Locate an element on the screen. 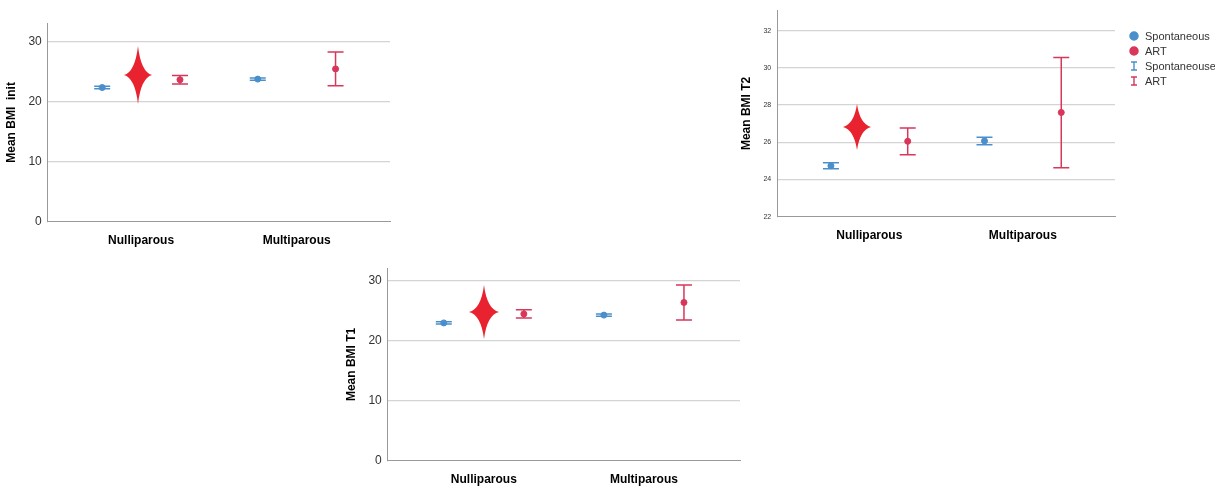 The width and height of the screenshot is (1215, 499). y-axis-title: Mean BMI T1 is located at coordinates (350, 364).